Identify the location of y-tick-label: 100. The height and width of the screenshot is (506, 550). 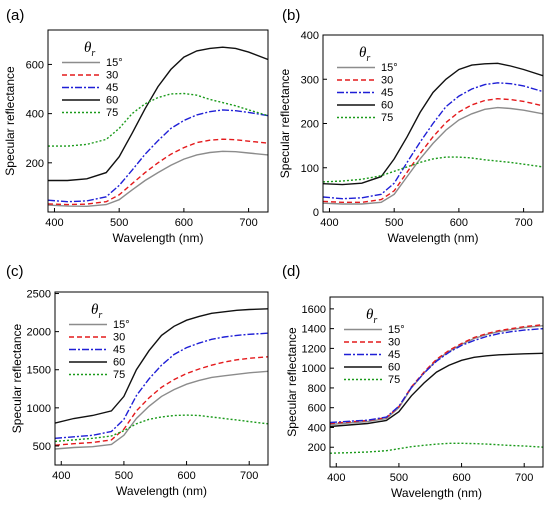
(310, 169).